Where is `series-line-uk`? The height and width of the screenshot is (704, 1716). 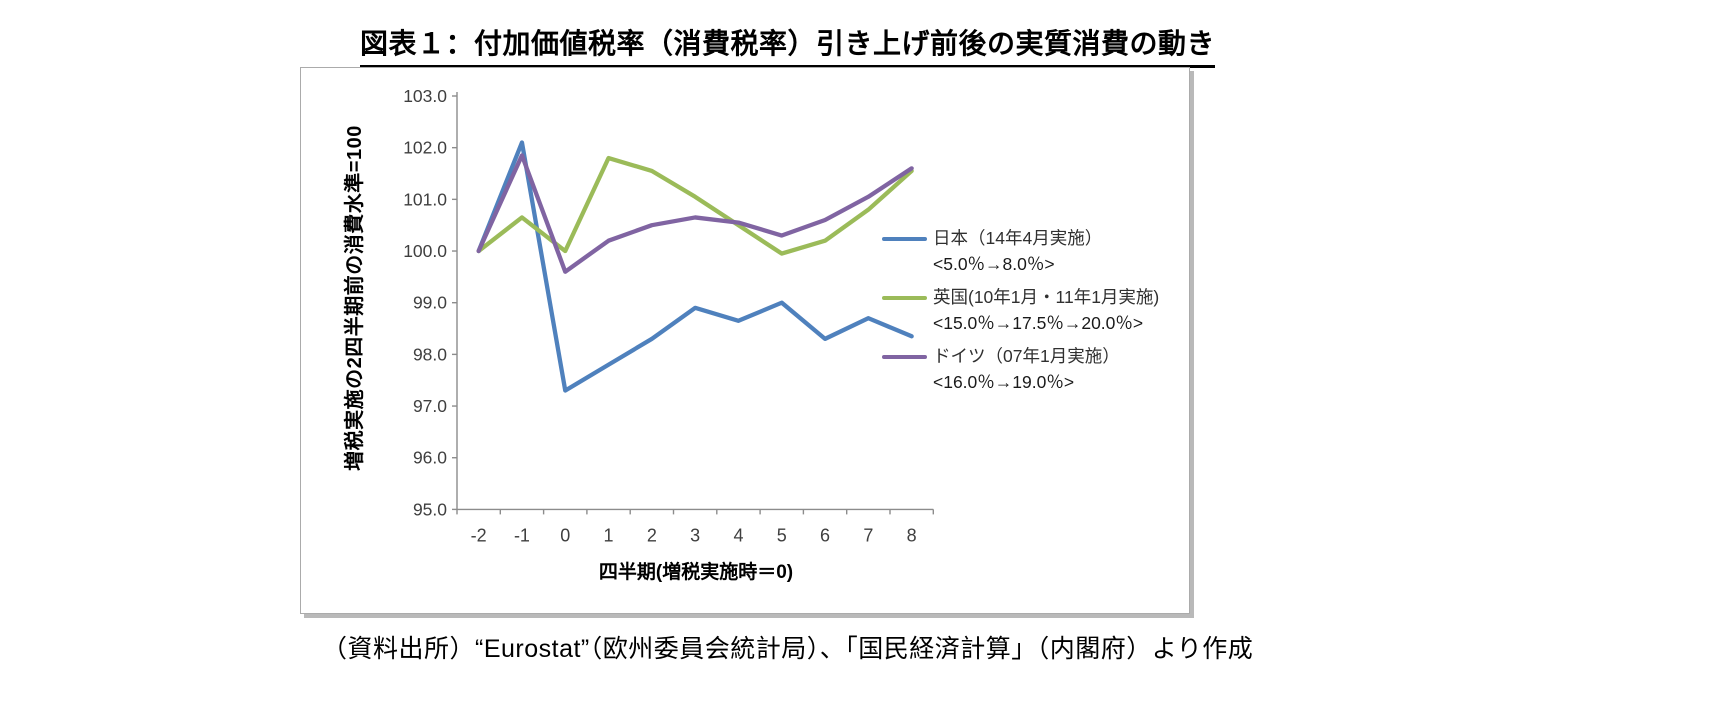 series-line-uk is located at coordinates (695, 205).